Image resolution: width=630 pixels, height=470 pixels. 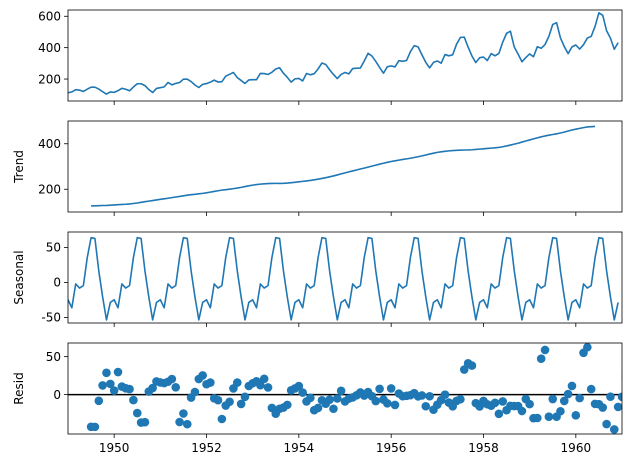 What do you see at coordinates (483, 448) in the screenshot?
I see `x-tick-label: 1958` at bounding box center [483, 448].